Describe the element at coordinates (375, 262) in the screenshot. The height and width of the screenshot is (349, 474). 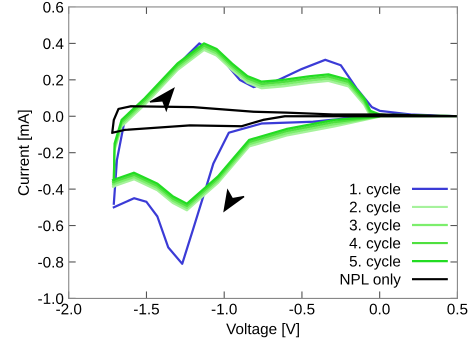
I see `legend-label: 5. cycle` at that location.